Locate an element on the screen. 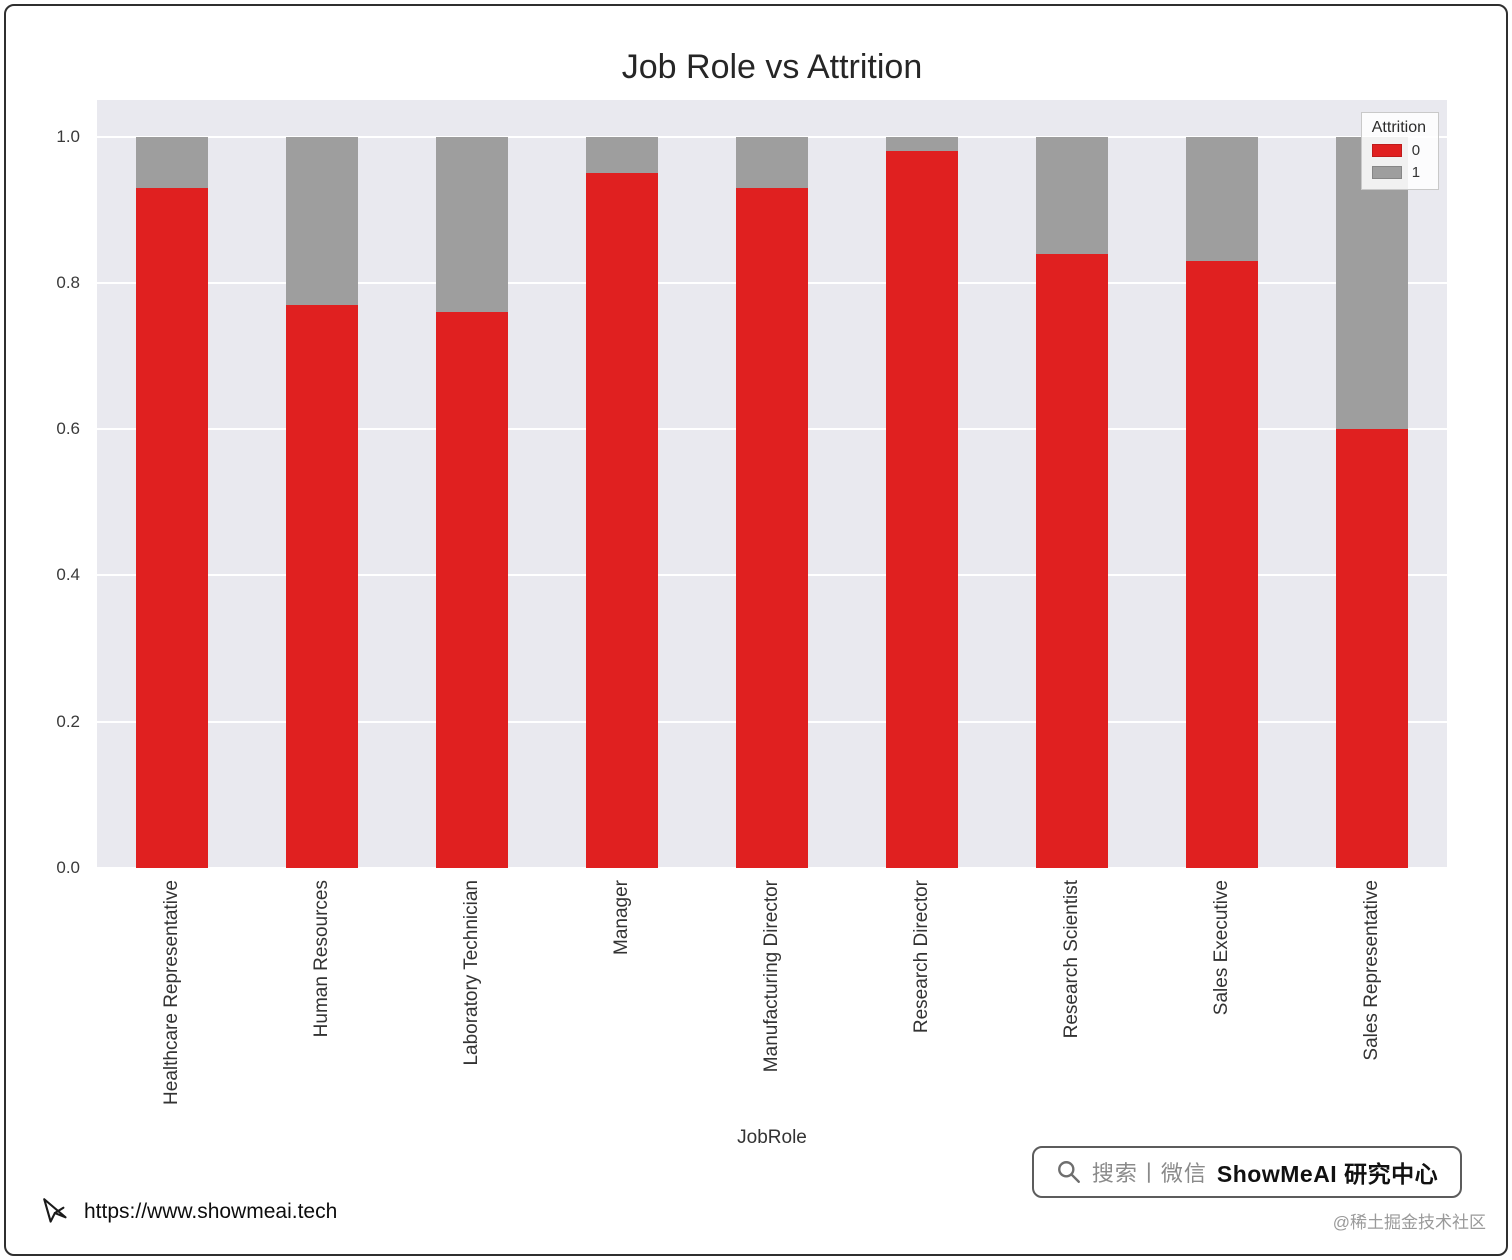 Image resolution: width=1512 pixels, height=1260 pixels. x-tick-label: Healthcare Representative is located at coordinates (171, 992).